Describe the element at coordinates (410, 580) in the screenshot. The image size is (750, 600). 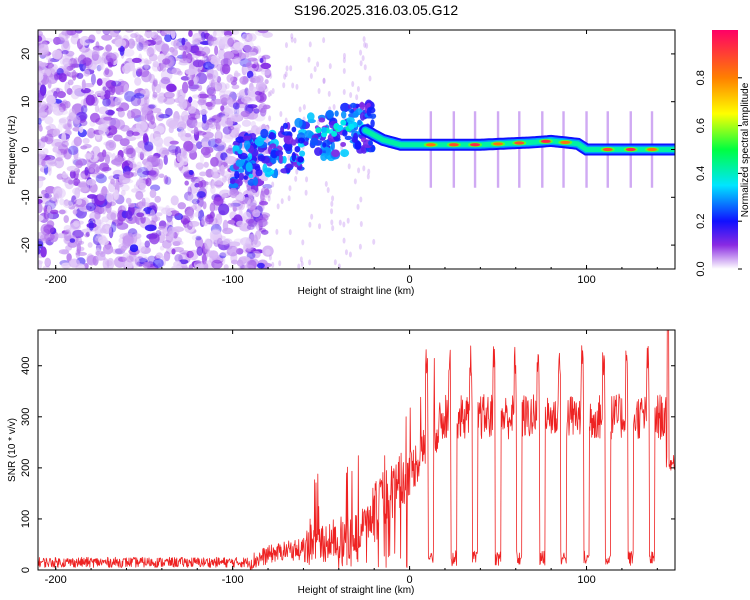
I see `snr-xtick-label: 0` at that location.